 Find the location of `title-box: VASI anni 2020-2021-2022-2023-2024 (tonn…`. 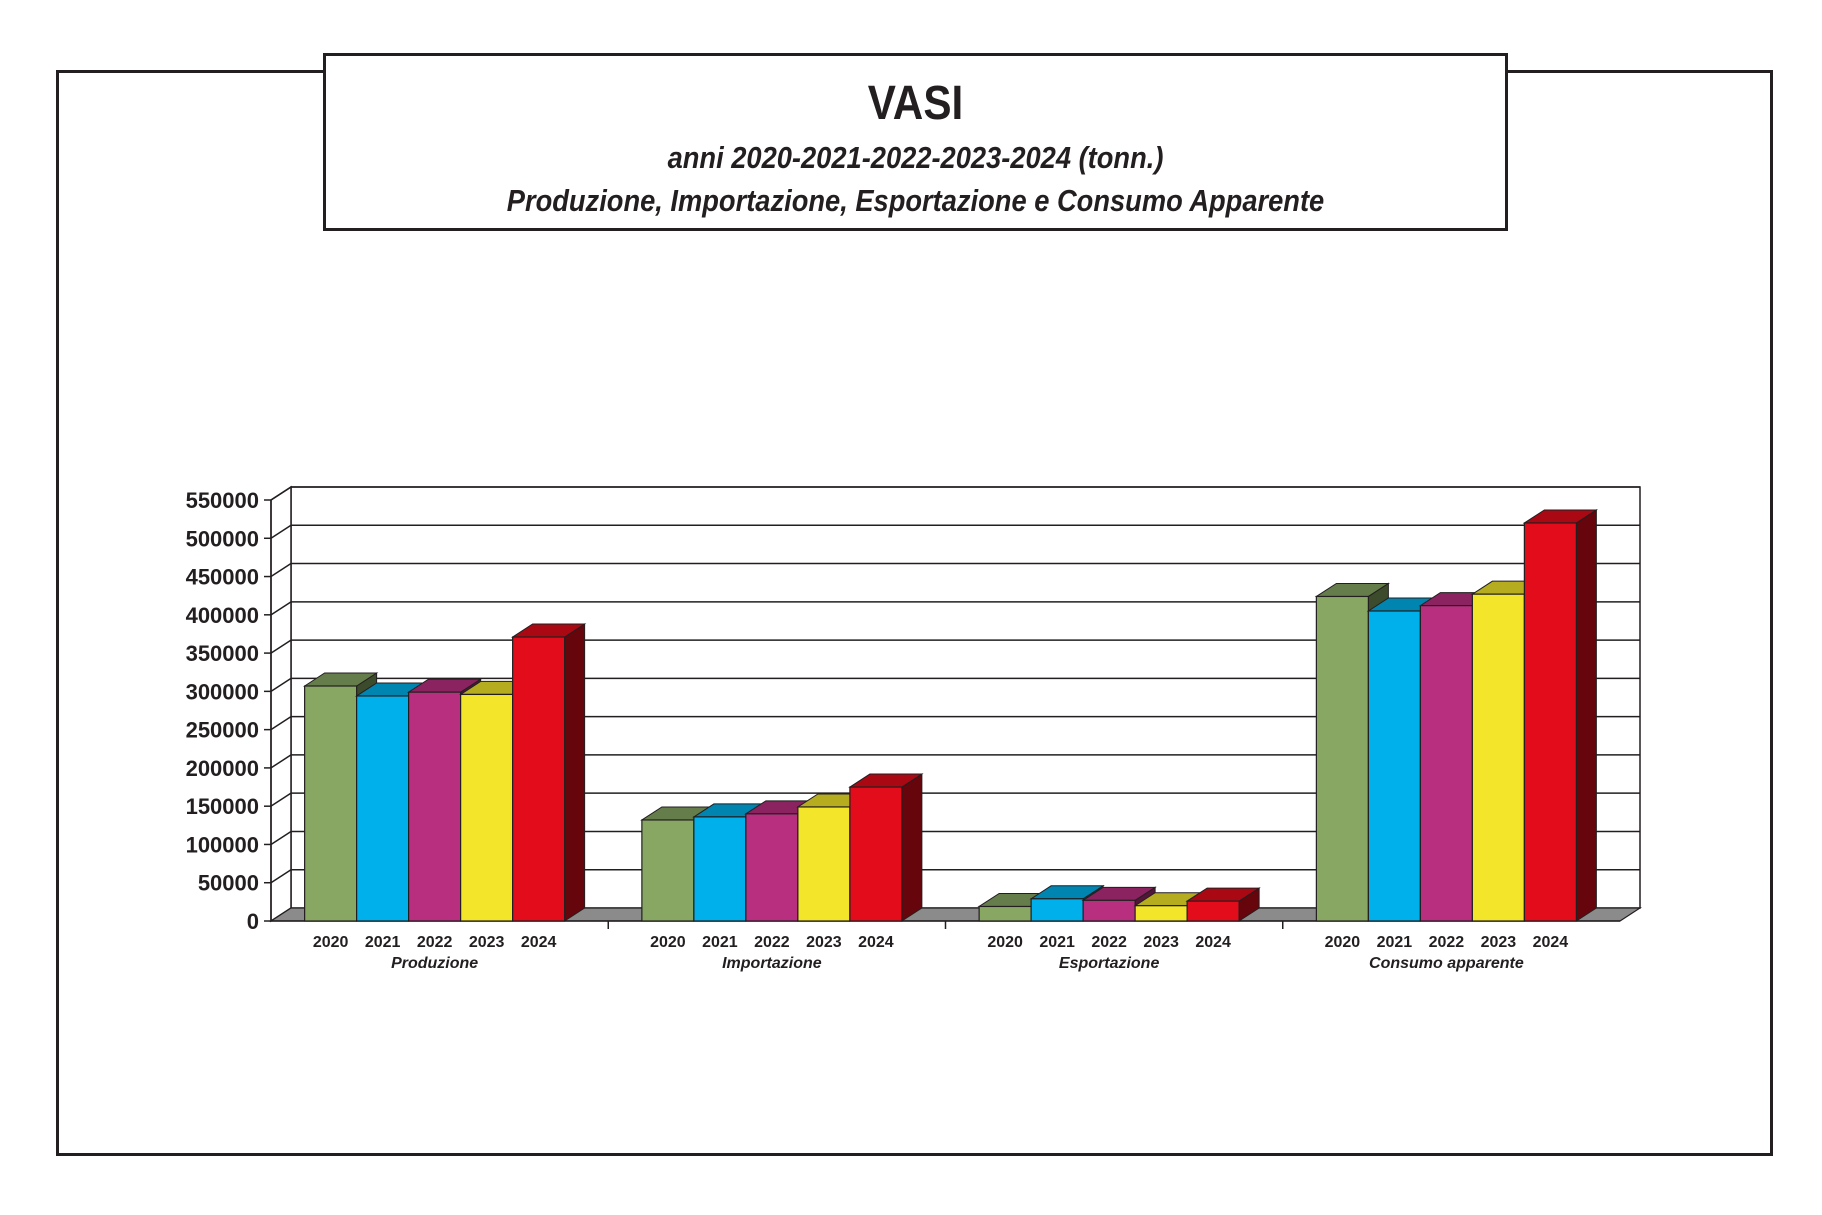

title-box: VASI anni 2020-2021-2022-2023-2024 (tonn… is located at coordinates (915, 142).